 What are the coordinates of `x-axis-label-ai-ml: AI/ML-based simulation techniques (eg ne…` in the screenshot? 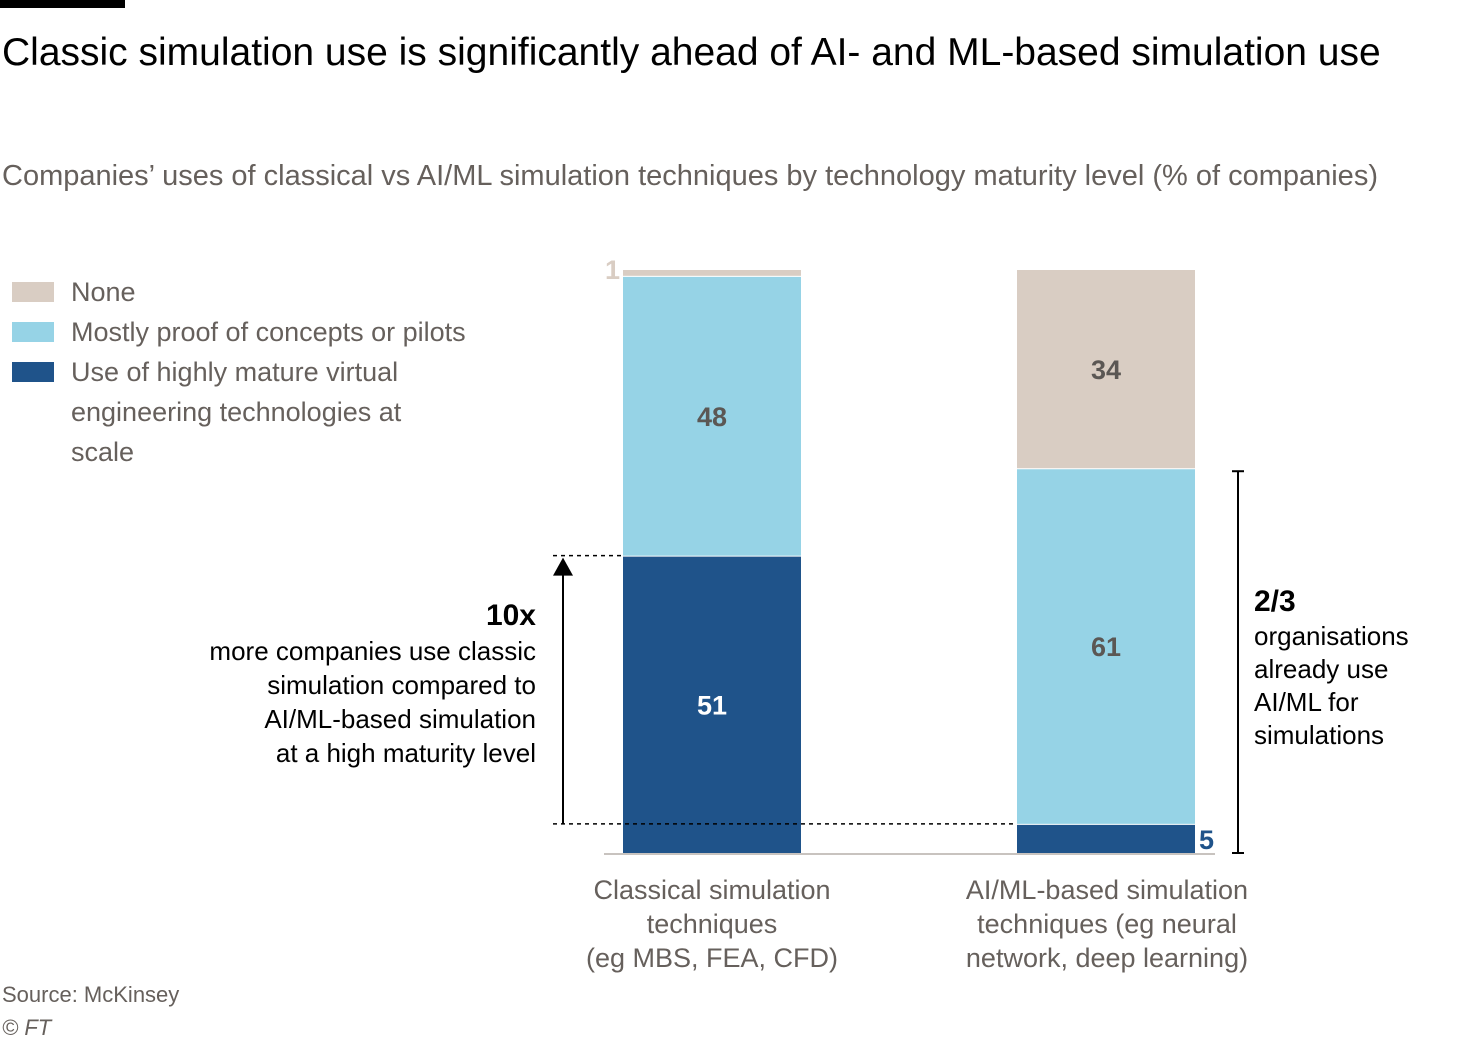 It's located at (1107, 924).